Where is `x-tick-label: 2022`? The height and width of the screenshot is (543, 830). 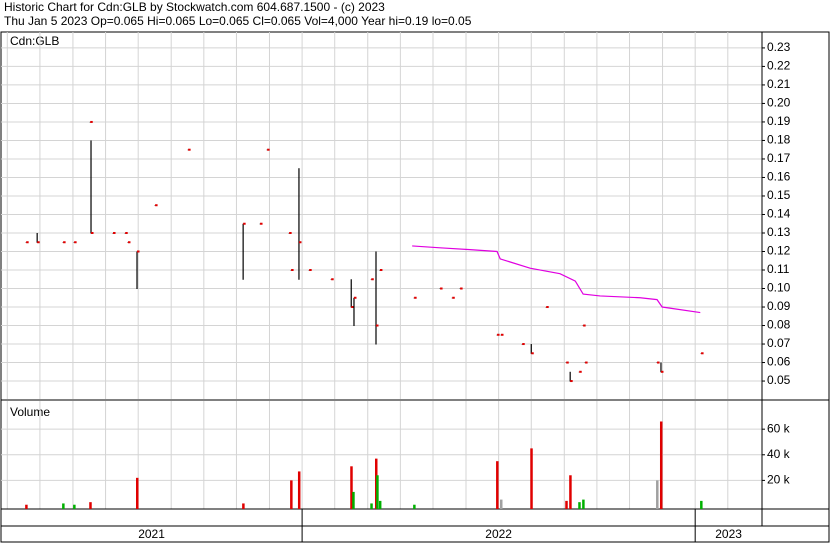 x-tick-label: 2022 is located at coordinates (498, 534).